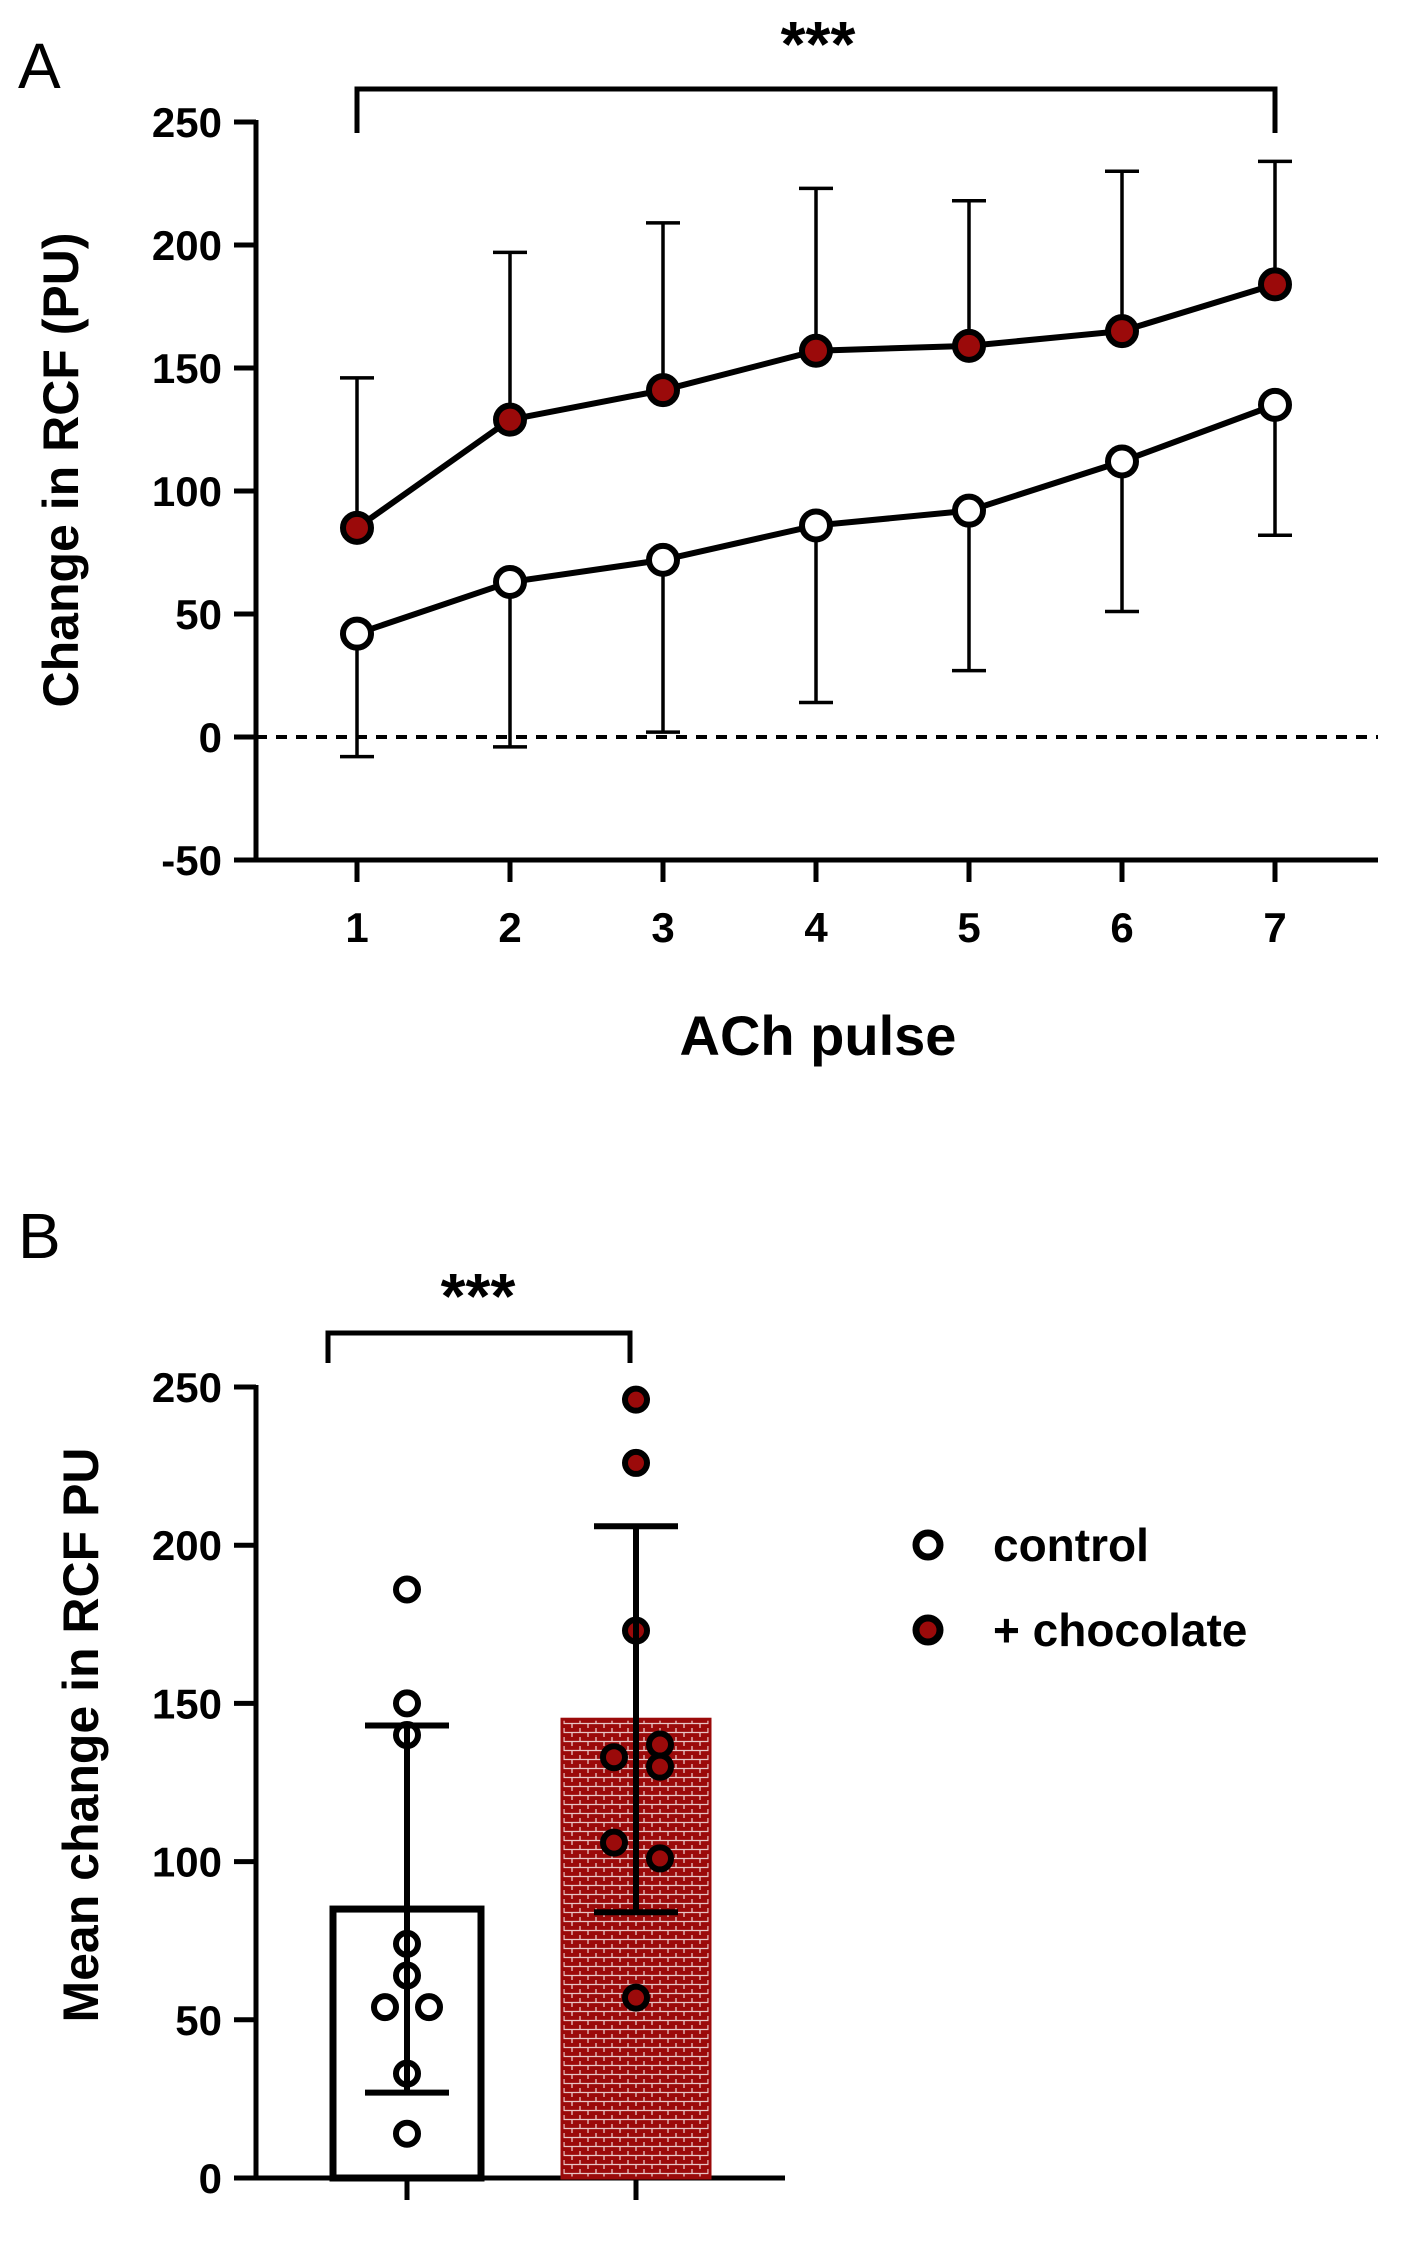 This screenshot has height=2243, width=1410. What do you see at coordinates (191, 860) in the screenshot?
I see `panel-a-y-tick-label: -50` at bounding box center [191, 860].